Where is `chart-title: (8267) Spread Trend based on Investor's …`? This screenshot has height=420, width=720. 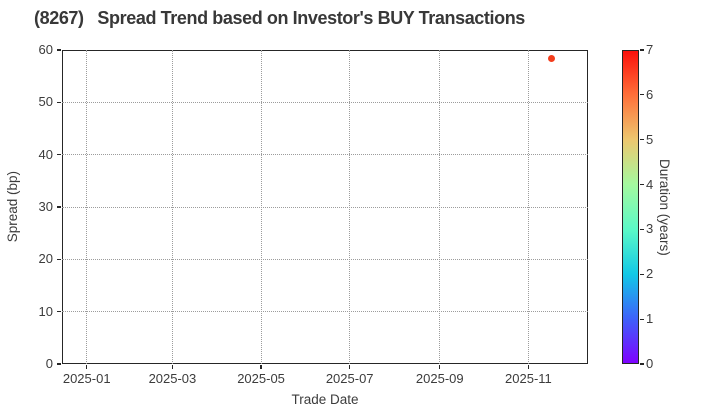
chart-title: (8267) Spread Trend based on Investor's … is located at coordinates (279, 18).